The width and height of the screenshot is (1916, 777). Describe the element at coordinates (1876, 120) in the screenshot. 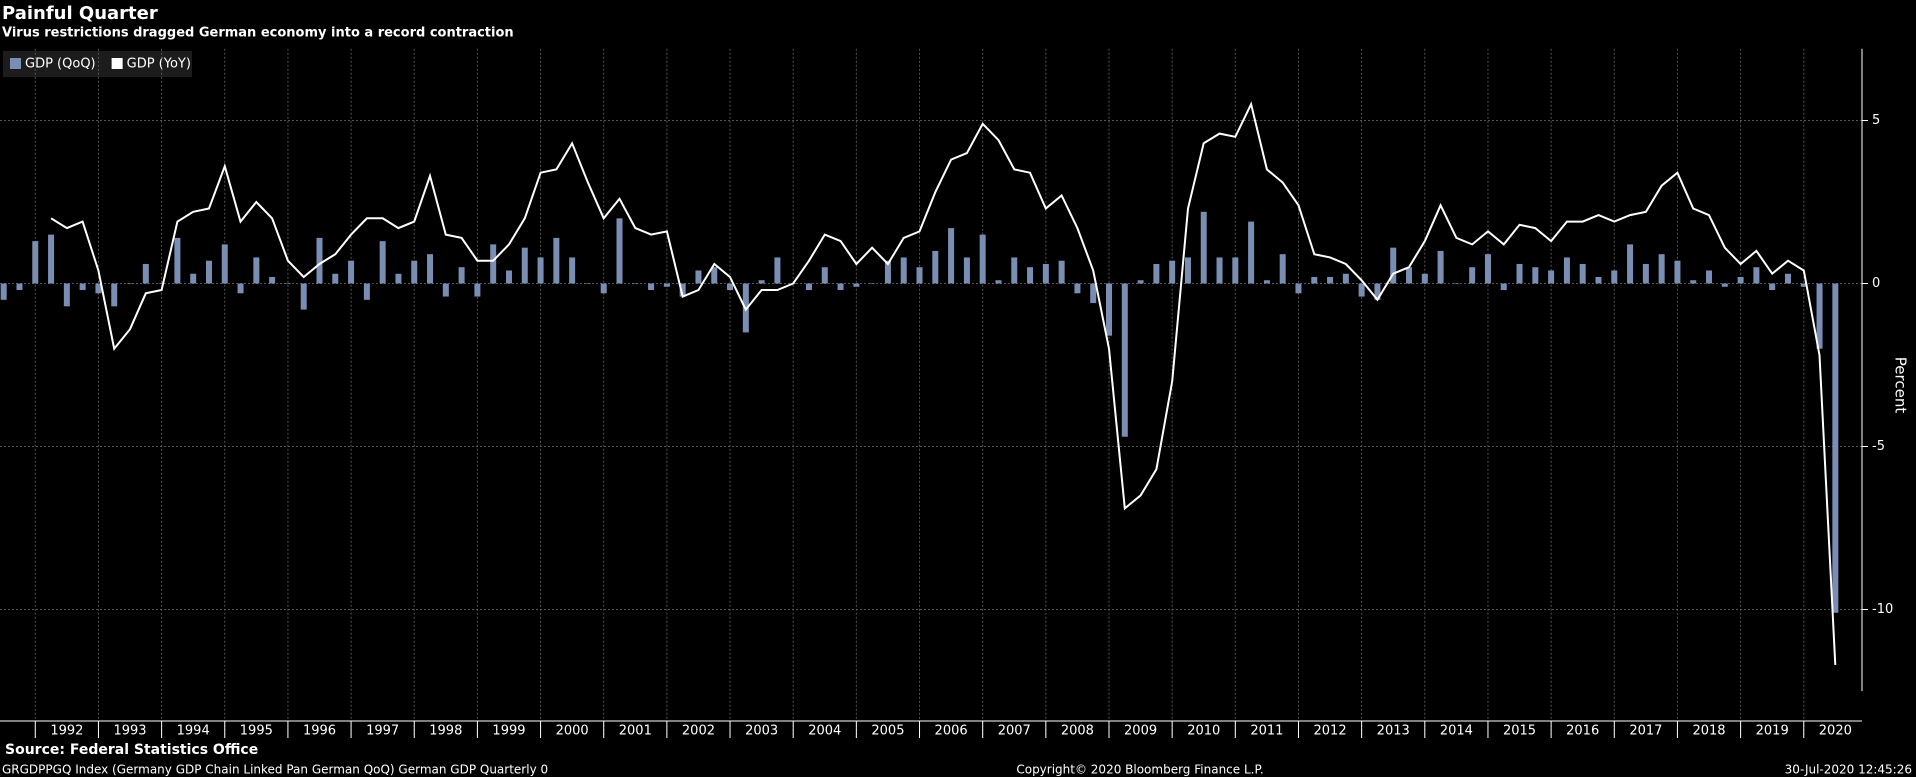

I see `y-tick-label: 5` at that location.